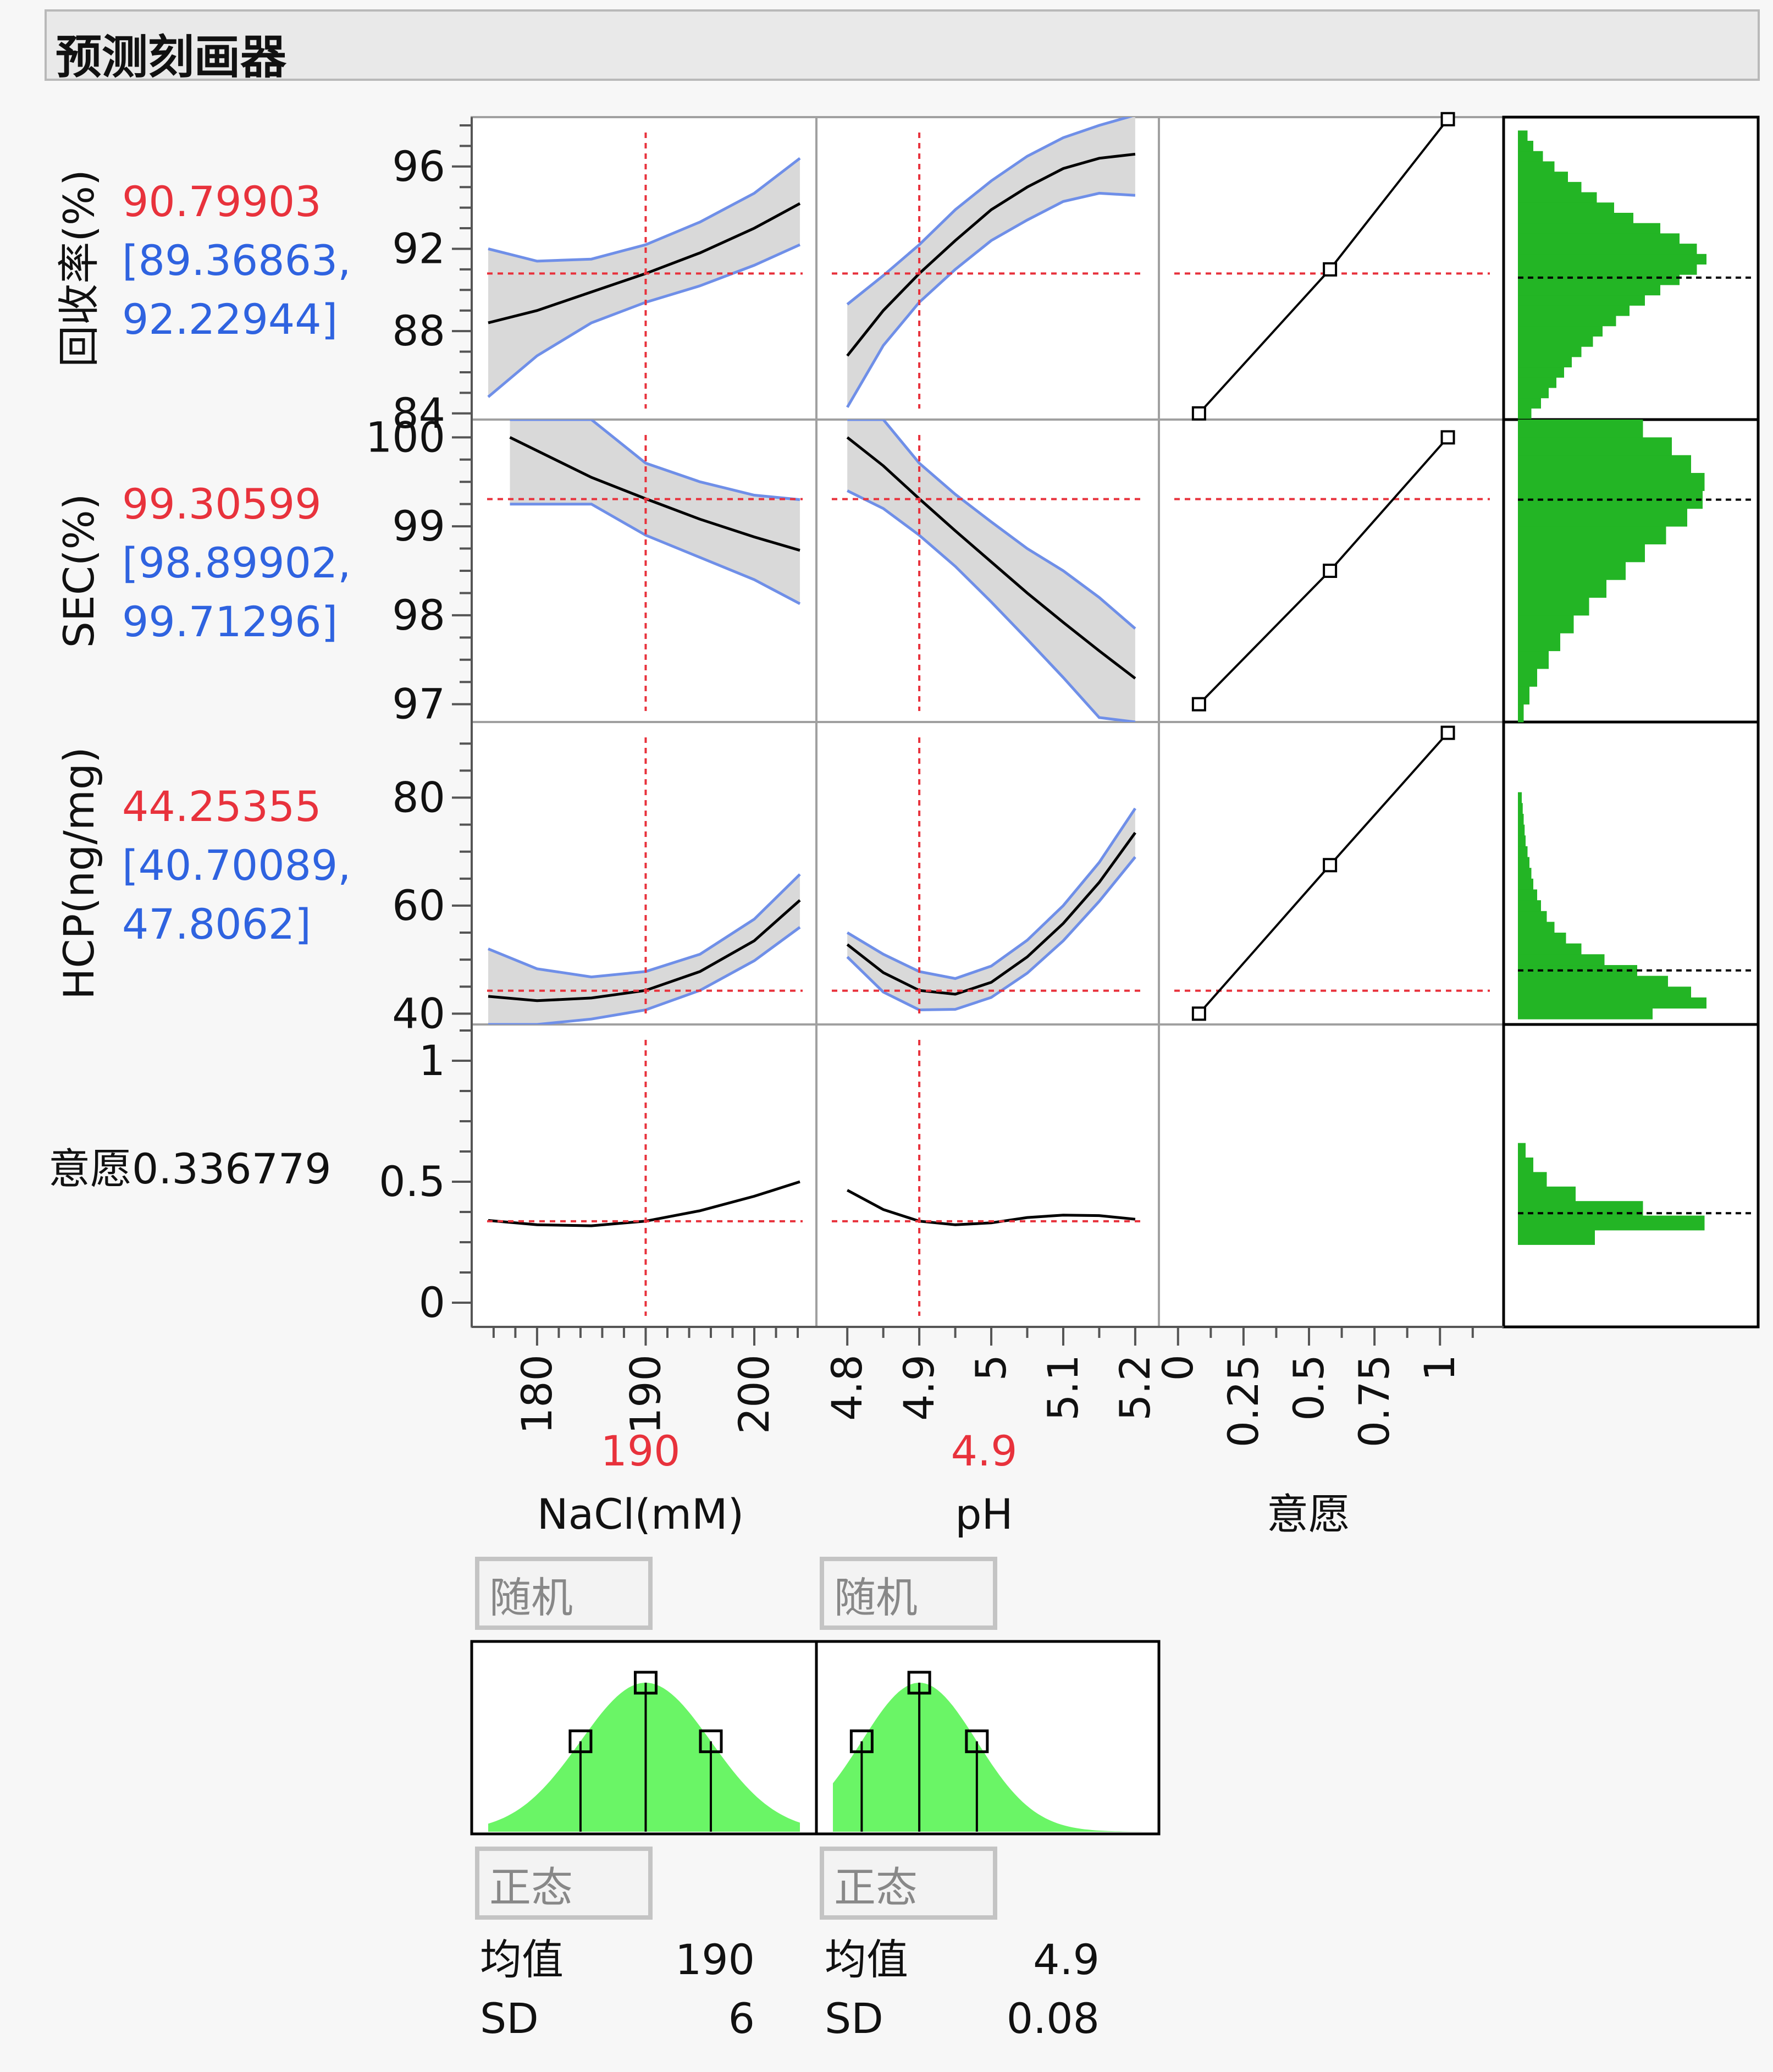 The width and height of the screenshot is (1773, 2072). What do you see at coordinates (1053, 2018) in the screenshot?
I see `sd-value: 0.08` at bounding box center [1053, 2018].